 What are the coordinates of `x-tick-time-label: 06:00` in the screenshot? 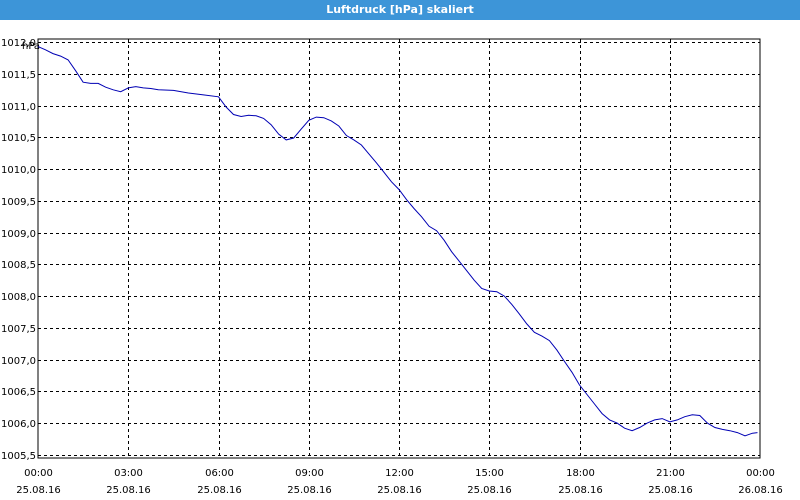 It's located at (219, 473).